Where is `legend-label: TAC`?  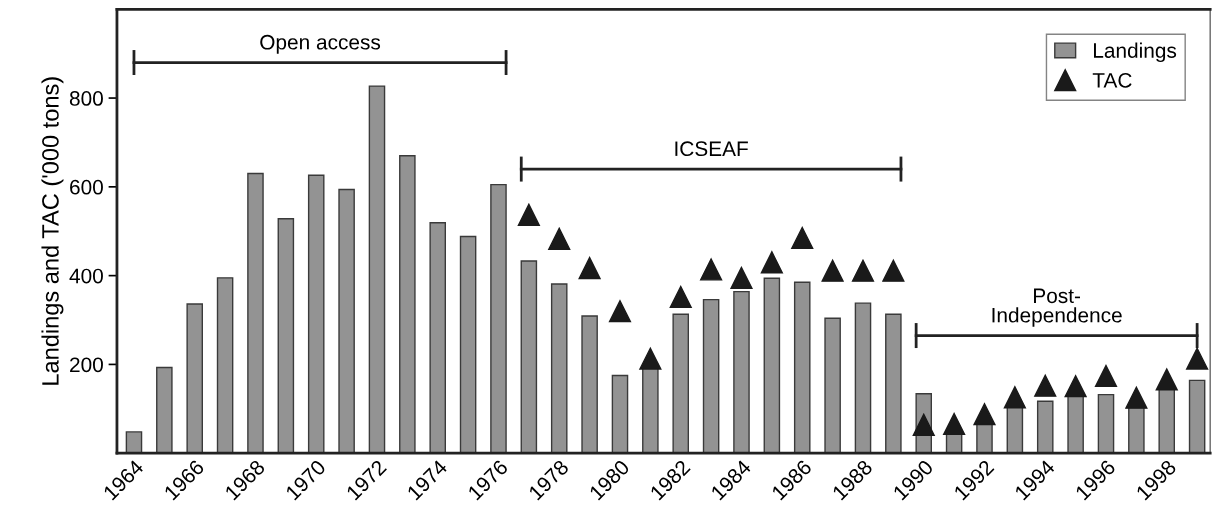
legend-label: TAC is located at coordinates (1112, 80).